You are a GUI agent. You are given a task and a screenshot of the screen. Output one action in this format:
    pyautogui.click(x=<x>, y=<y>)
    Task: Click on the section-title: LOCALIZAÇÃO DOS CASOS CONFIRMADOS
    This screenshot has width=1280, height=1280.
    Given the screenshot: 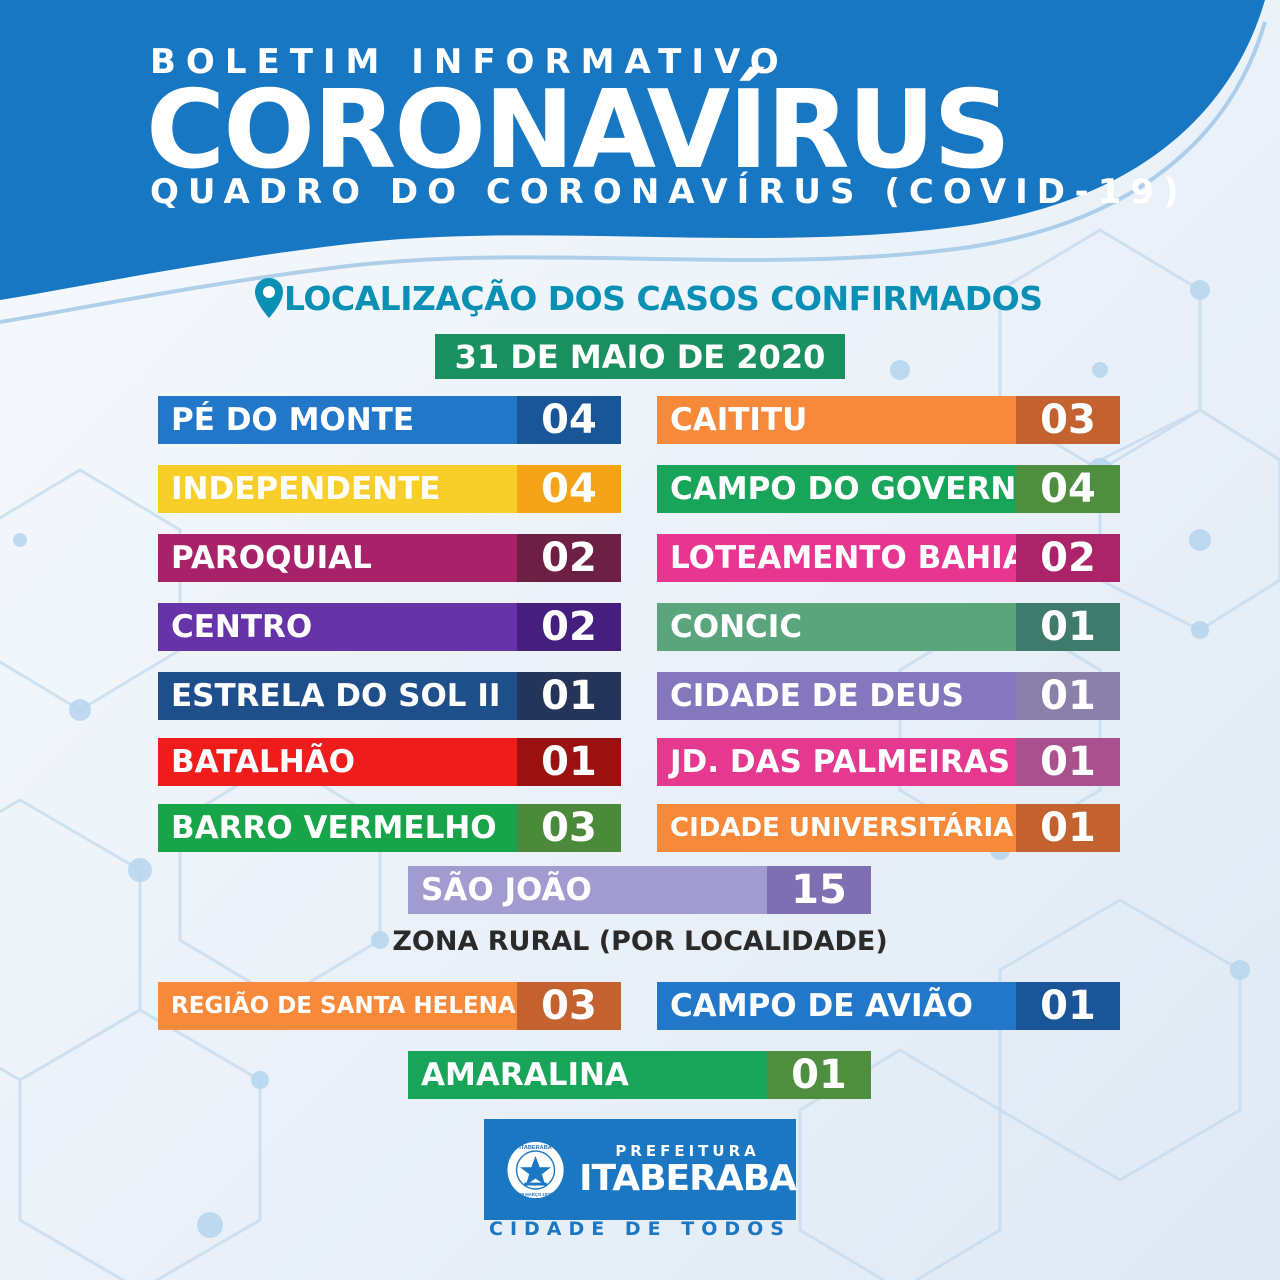 What is the action you would take?
    pyautogui.click(x=648, y=298)
    